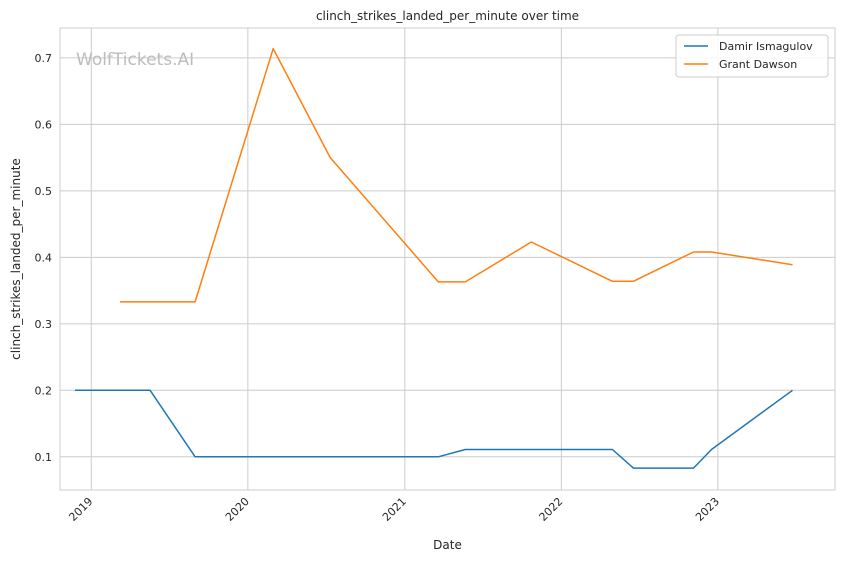 The width and height of the screenshot is (844, 561). Describe the element at coordinates (766, 46) in the screenshot. I see `legend-label: Damir Ismagulov` at that location.